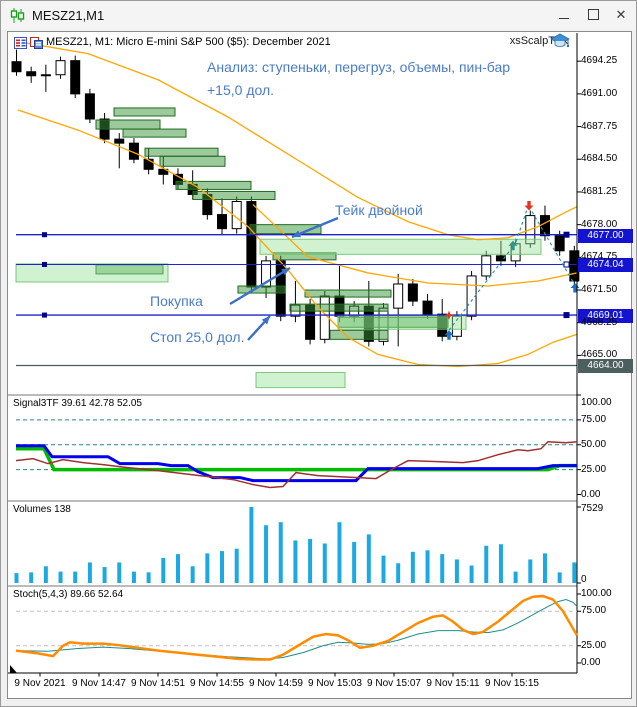 This screenshot has height=707, width=637. Describe the element at coordinates (621, 14) in the screenshot. I see `close-button: ✕` at that location.